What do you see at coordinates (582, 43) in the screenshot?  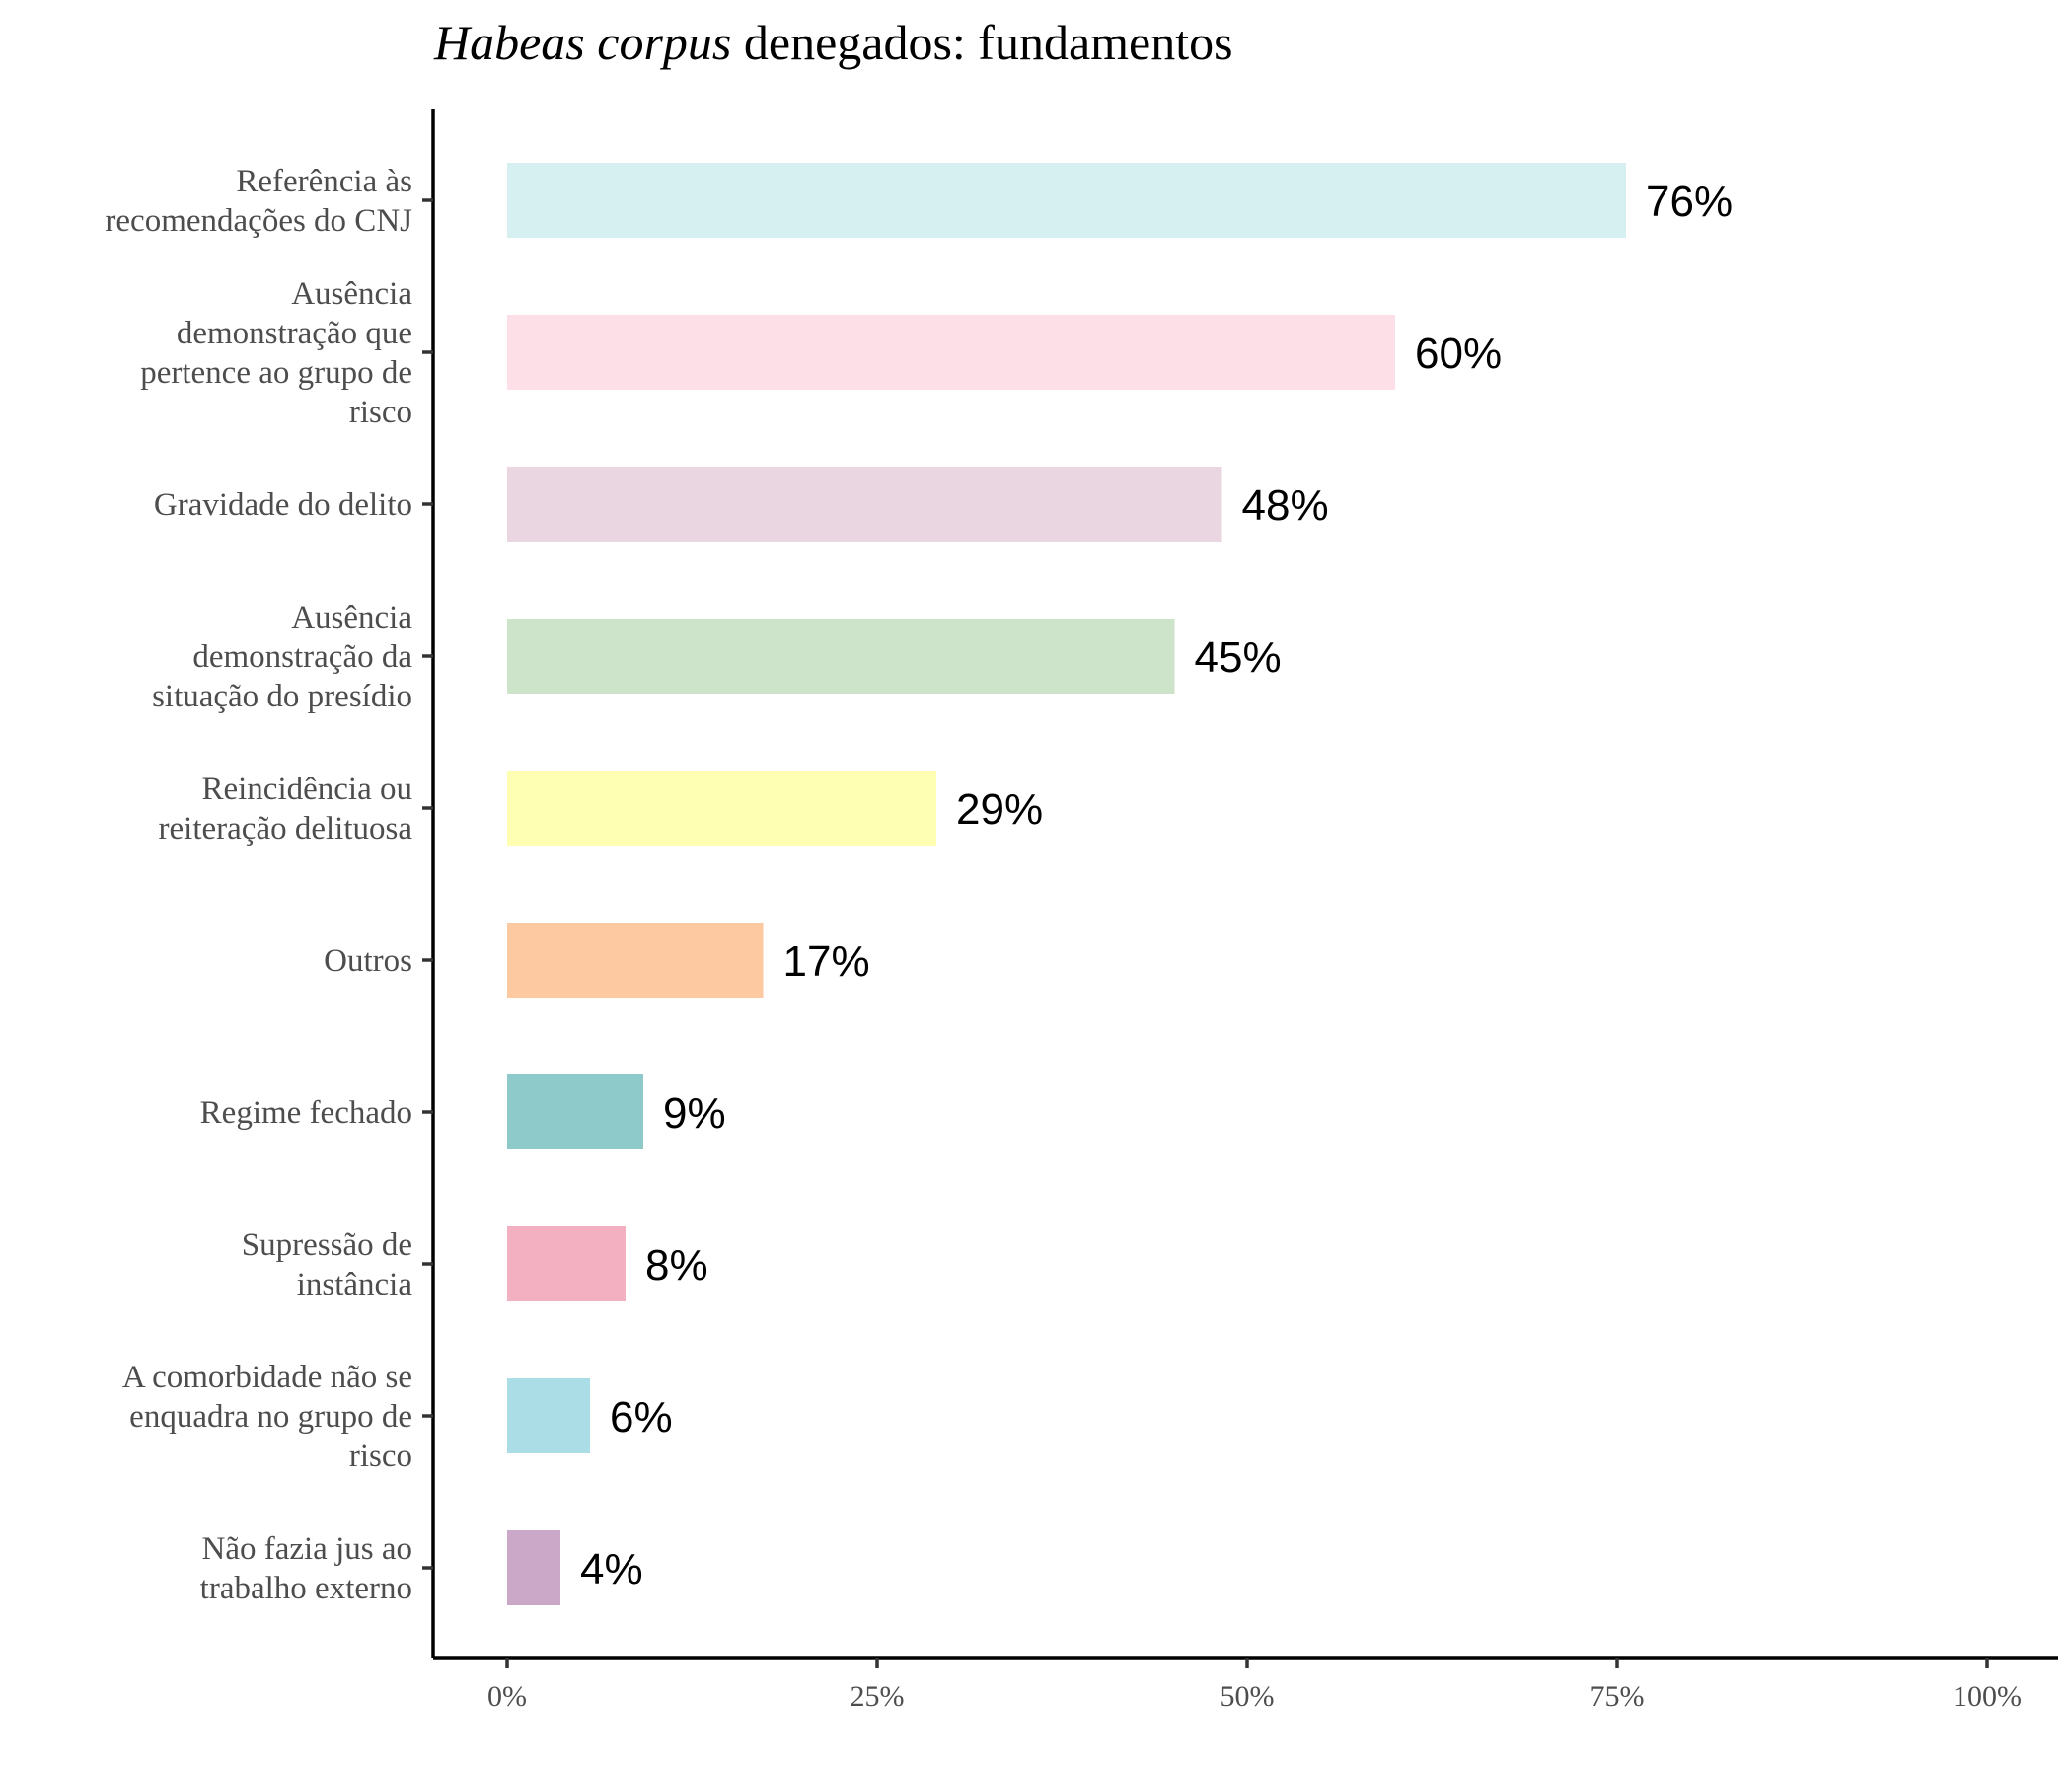 I see `chart-title-italic: Habeas corpus` at bounding box center [582, 43].